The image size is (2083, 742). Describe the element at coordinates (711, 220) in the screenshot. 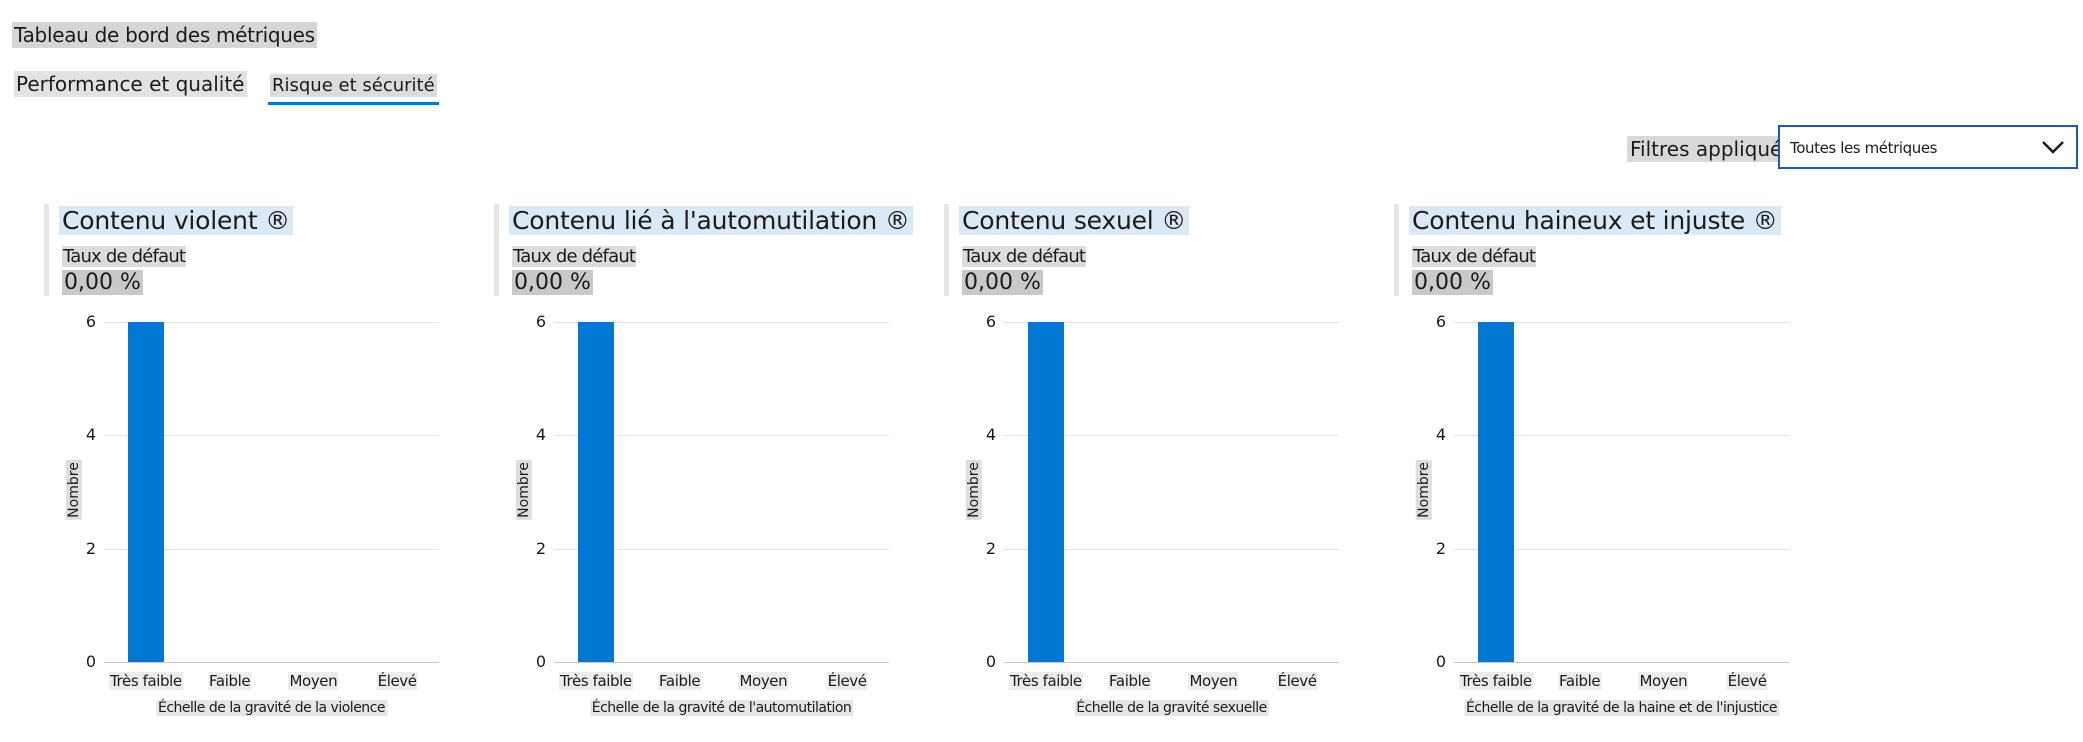

I see `card-title: Contenu lié à l'automutilation ®` at that location.